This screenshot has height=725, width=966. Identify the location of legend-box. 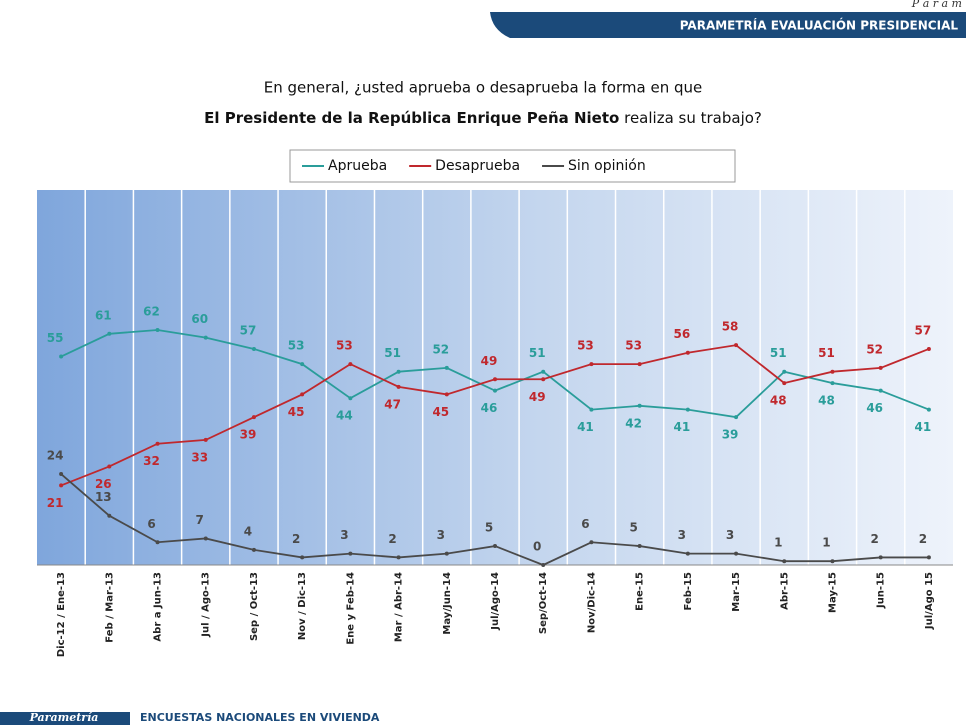
(512, 166).